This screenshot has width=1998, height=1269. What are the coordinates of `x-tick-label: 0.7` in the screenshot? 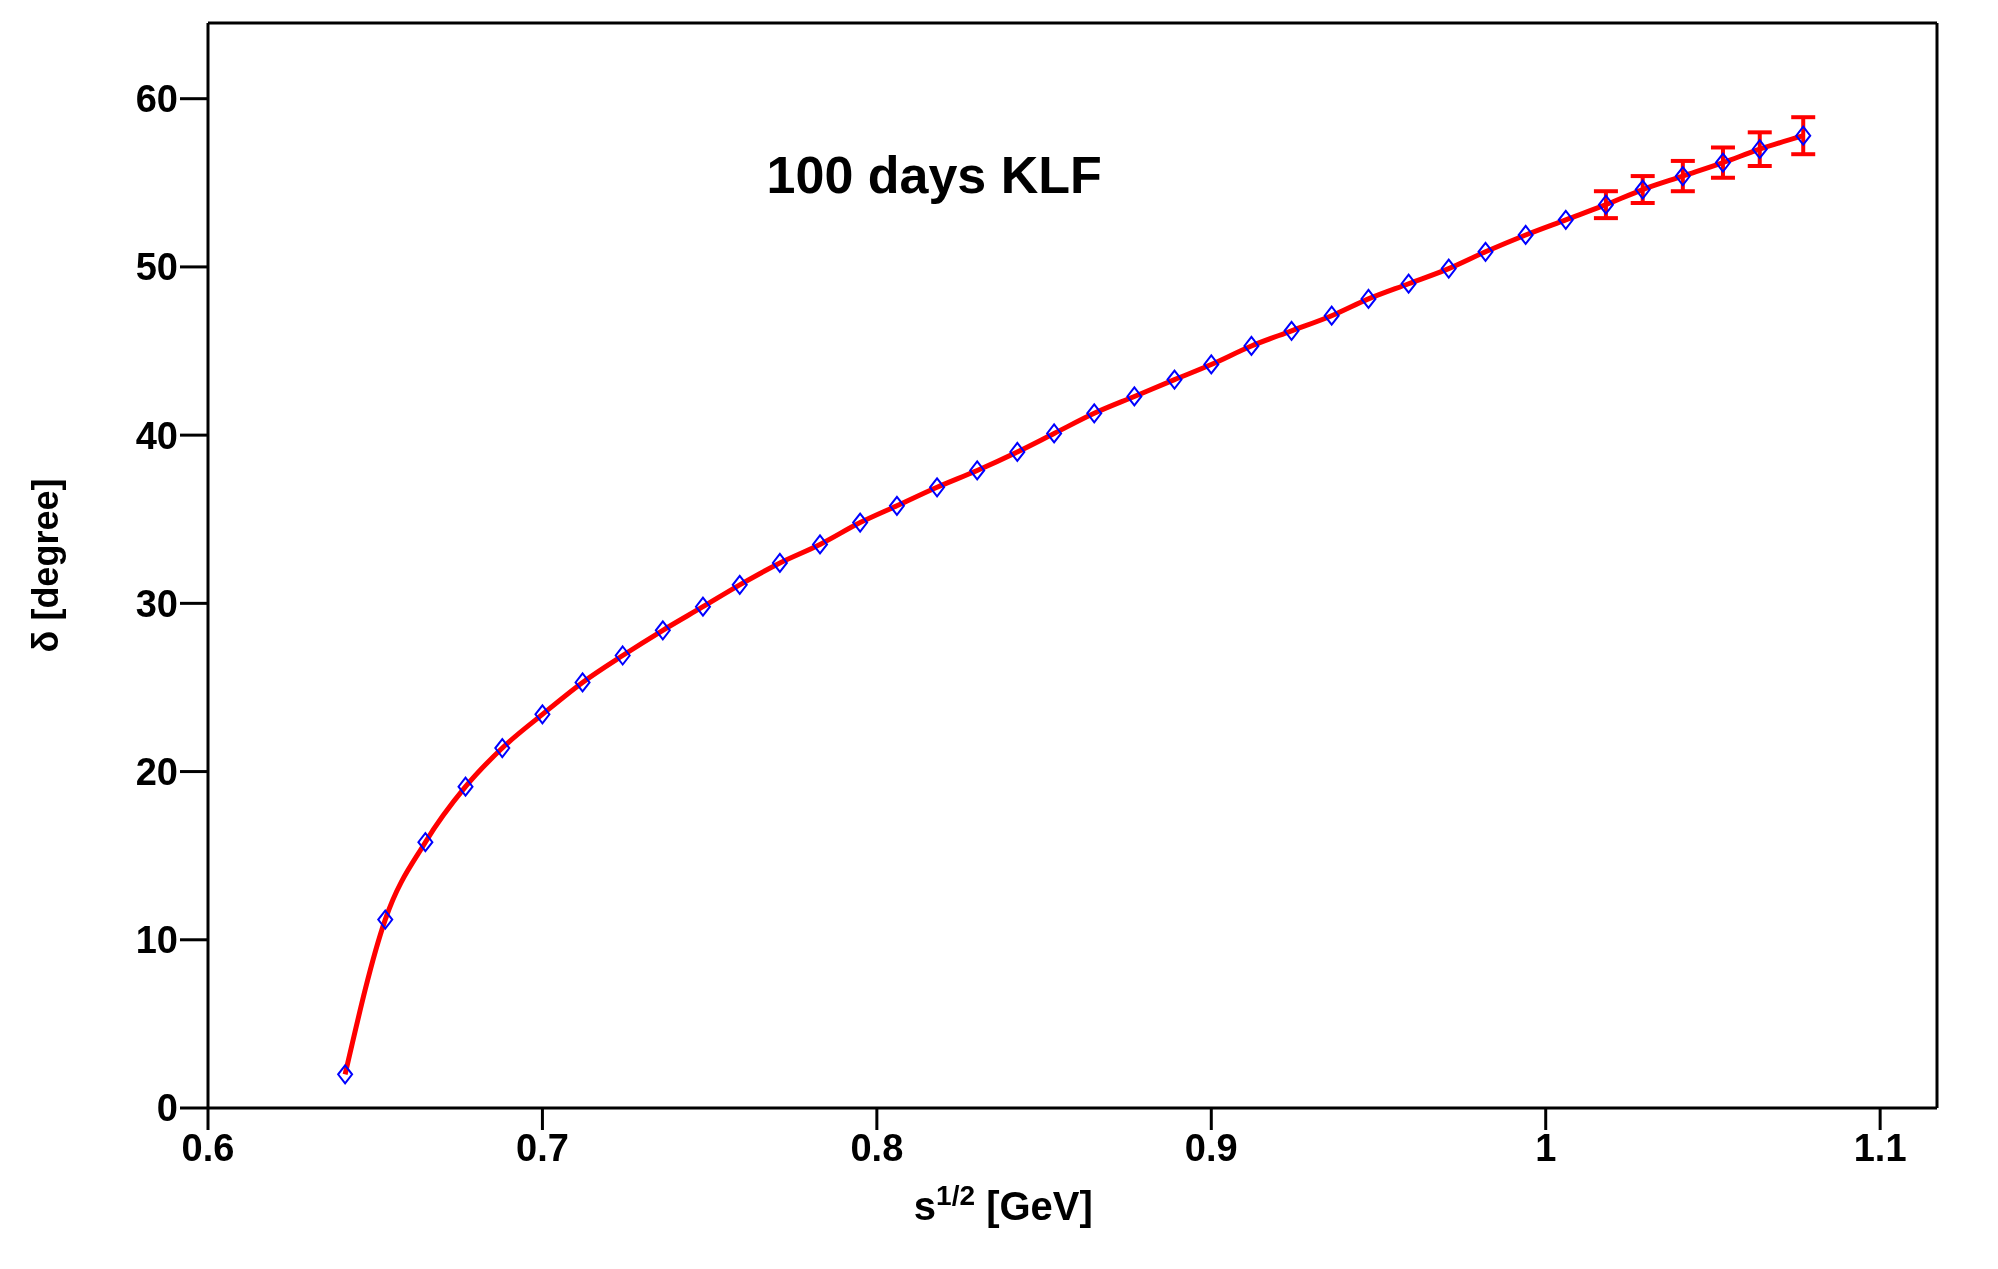 It's located at (542, 1147).